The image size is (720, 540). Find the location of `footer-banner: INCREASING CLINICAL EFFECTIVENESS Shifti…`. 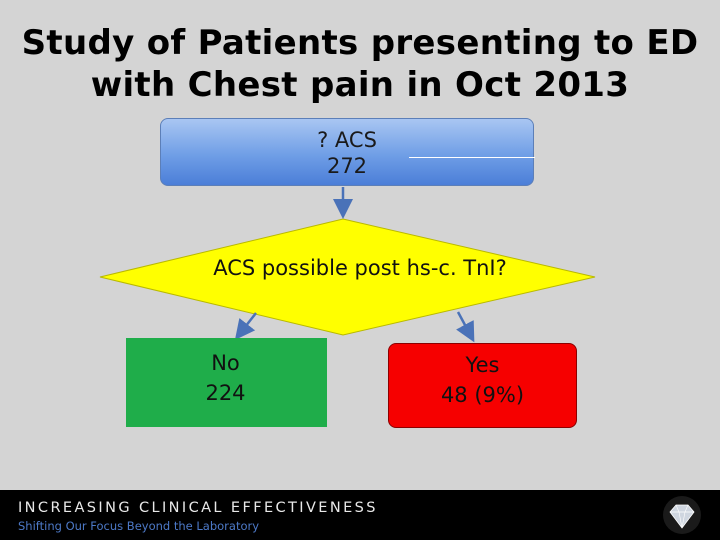

footer-banner: INCREASING CLINICAL EFFECTIVENESS Shifti… is located at coordinates (360, 515).